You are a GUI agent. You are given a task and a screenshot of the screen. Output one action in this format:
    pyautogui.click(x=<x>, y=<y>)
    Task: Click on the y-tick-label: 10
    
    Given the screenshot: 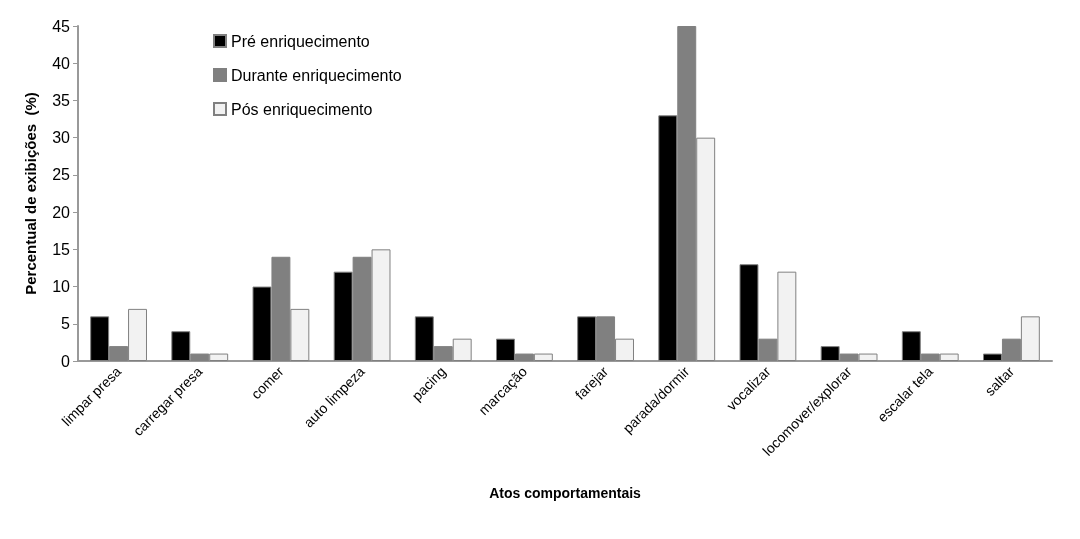 What is the action you would take?
    pyautogui.click(x=61, y=287)
    